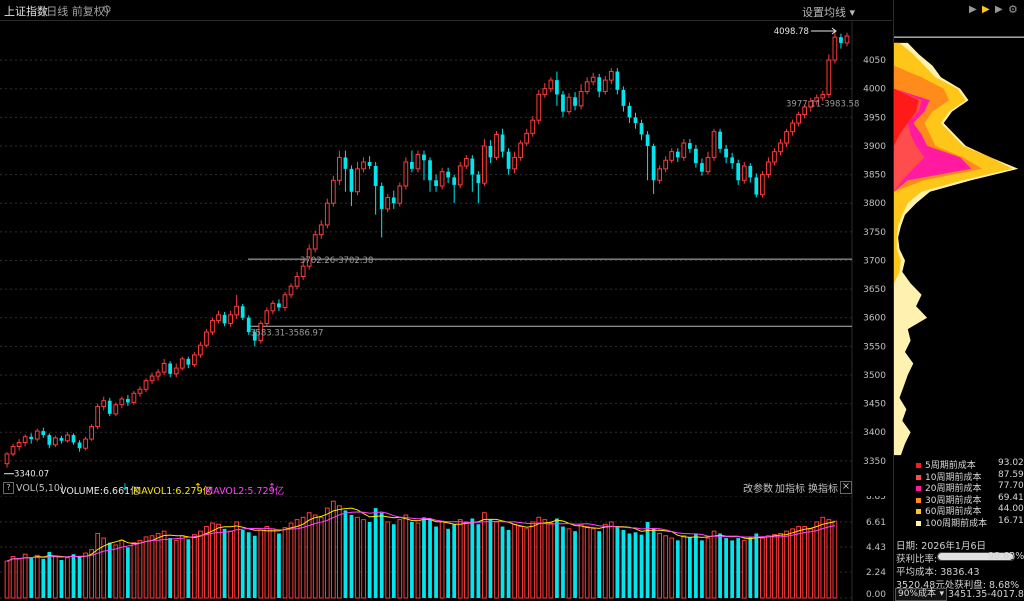 The image size is (1024, 601). What do you see at coordinates (758, 489) in the screenshot?
I see `change-params-button: 改参数` at bounding box center [758, 489].